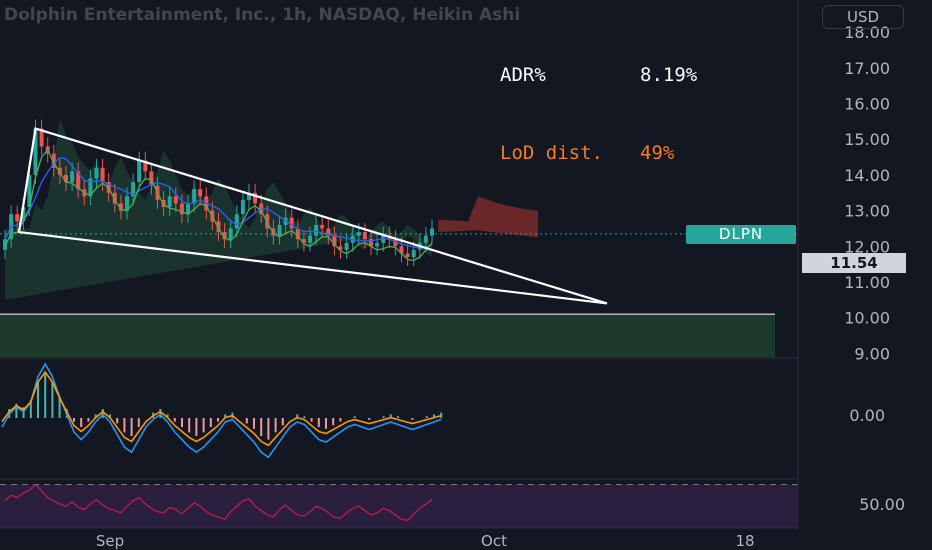 The width and height of the screenshot is (932, 550). I want to click on macd-pane, so click(222, 410).